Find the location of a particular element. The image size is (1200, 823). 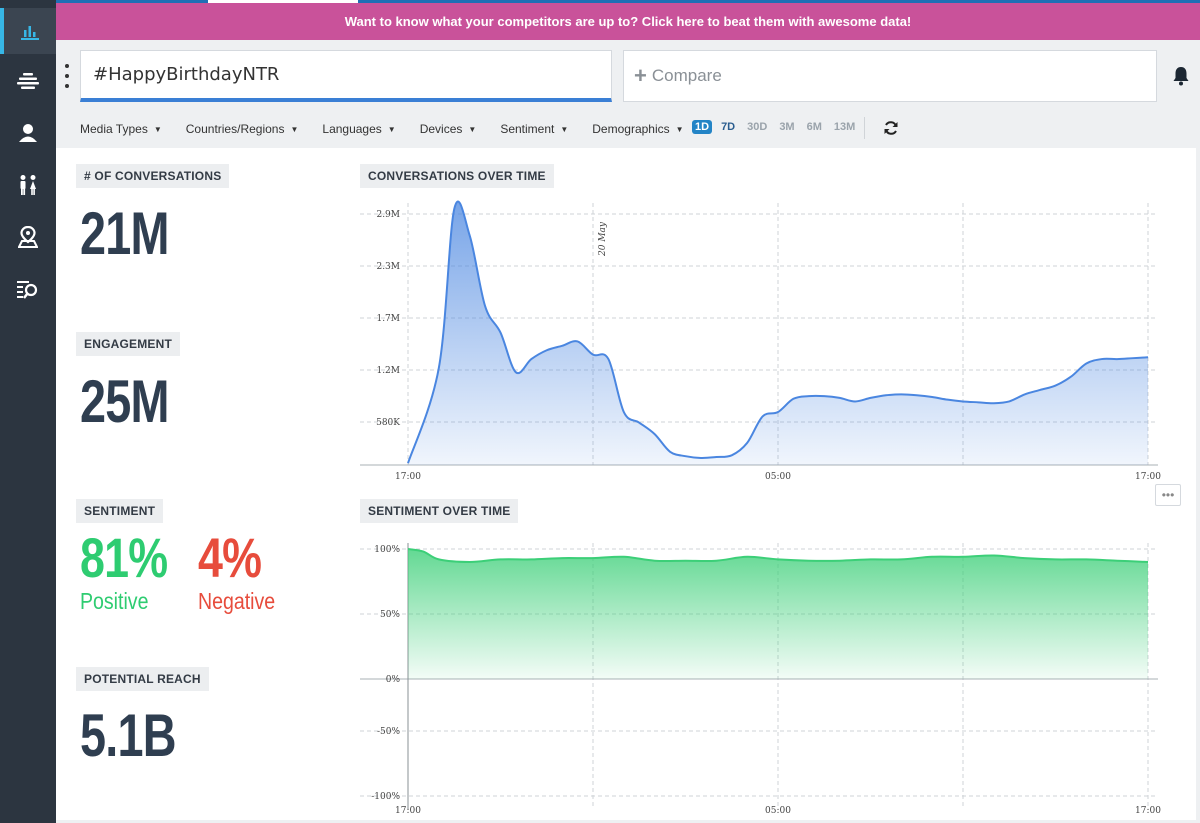

engagement-label: ENGAGEMENT is located at coordinates (128, 344).